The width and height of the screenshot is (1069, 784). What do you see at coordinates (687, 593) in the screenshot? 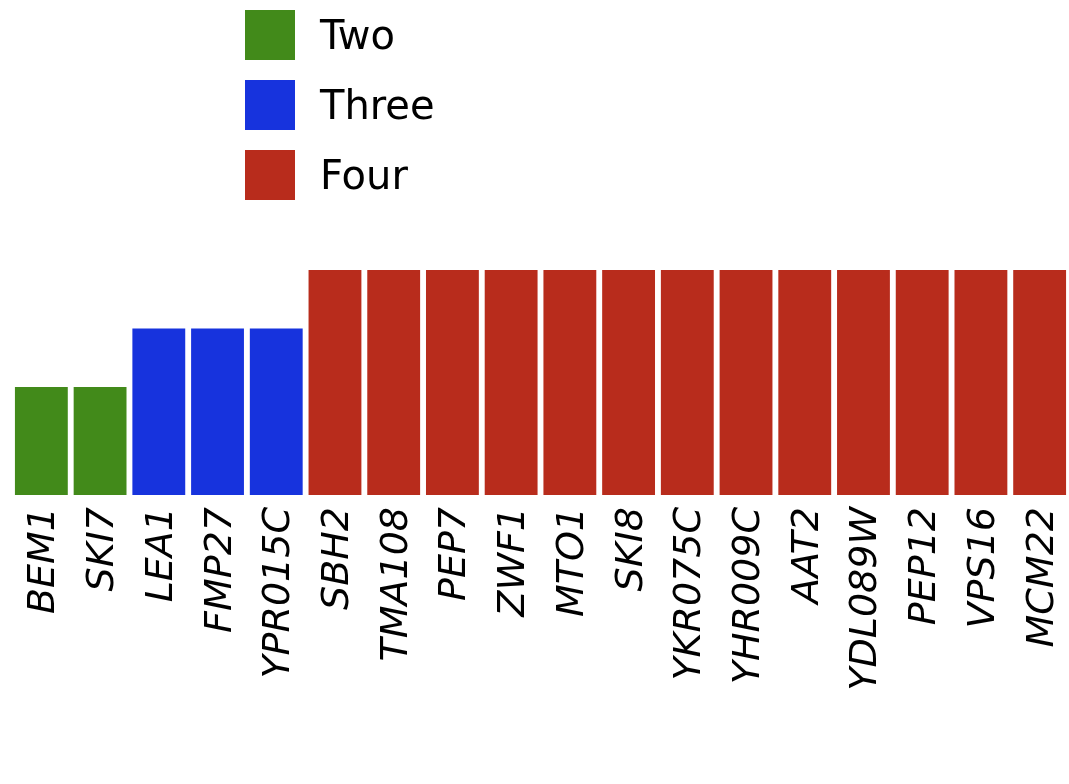
I see `x-tick-label: YKR075C` at bounding box center [687, 593].